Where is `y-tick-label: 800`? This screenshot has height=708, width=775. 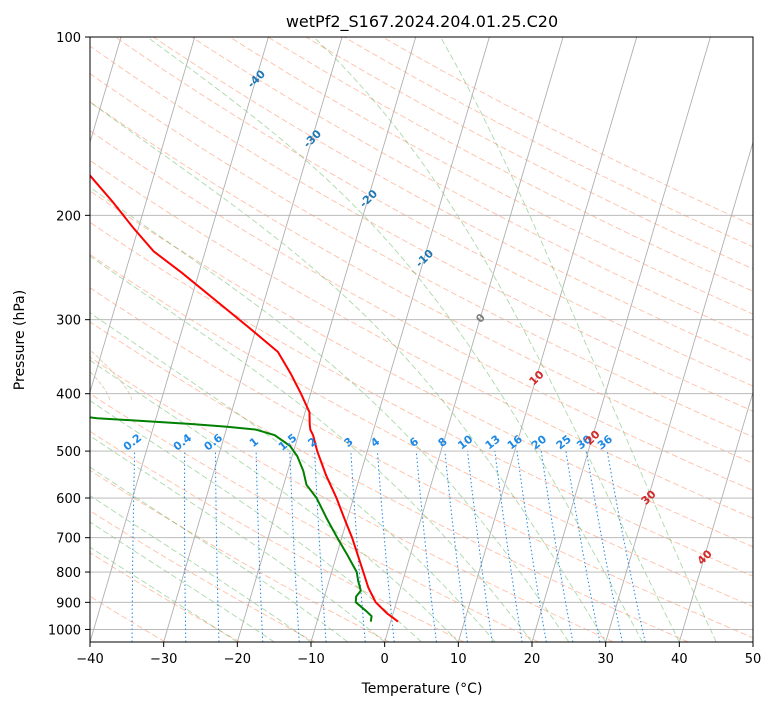
y-tick-label: 800 is located at coordinates (68, 573).